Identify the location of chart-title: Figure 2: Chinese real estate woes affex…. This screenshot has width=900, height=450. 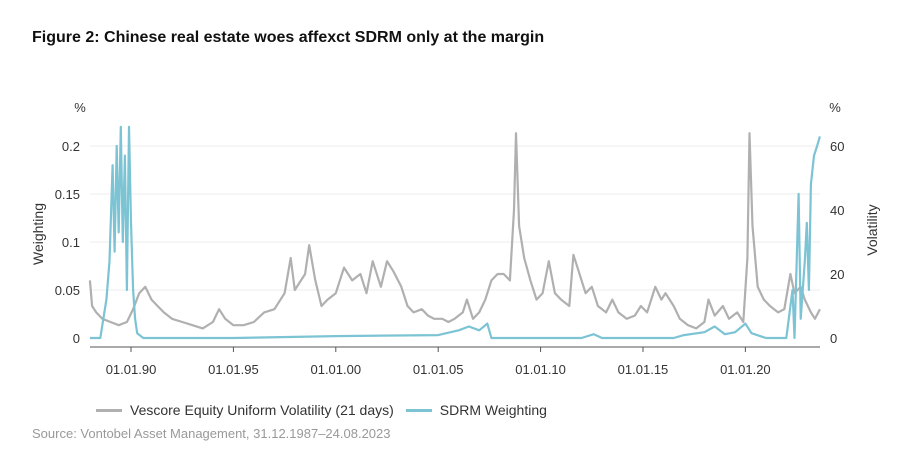
(288, 37).